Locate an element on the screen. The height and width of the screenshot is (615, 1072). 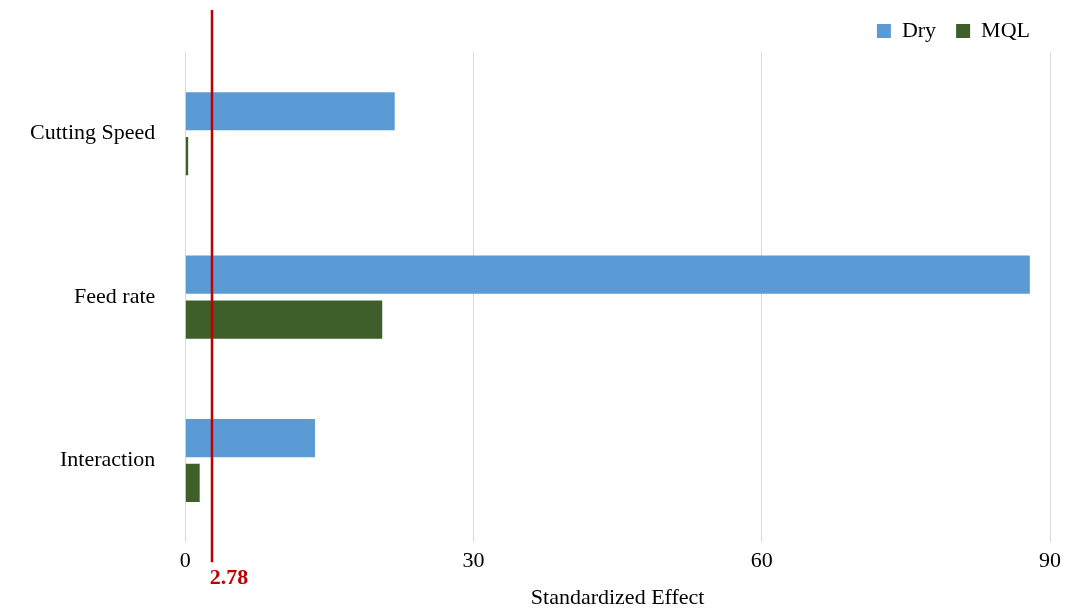
x-tick-label: 30 is located at coordinates (473, 560).